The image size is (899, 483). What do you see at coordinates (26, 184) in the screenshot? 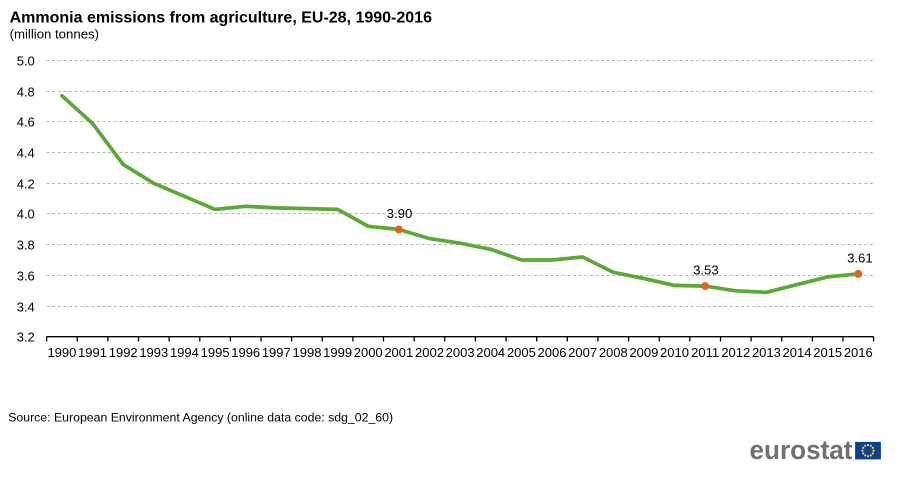
I see `svg-text: 4.2` at bounding box center [26, 184].